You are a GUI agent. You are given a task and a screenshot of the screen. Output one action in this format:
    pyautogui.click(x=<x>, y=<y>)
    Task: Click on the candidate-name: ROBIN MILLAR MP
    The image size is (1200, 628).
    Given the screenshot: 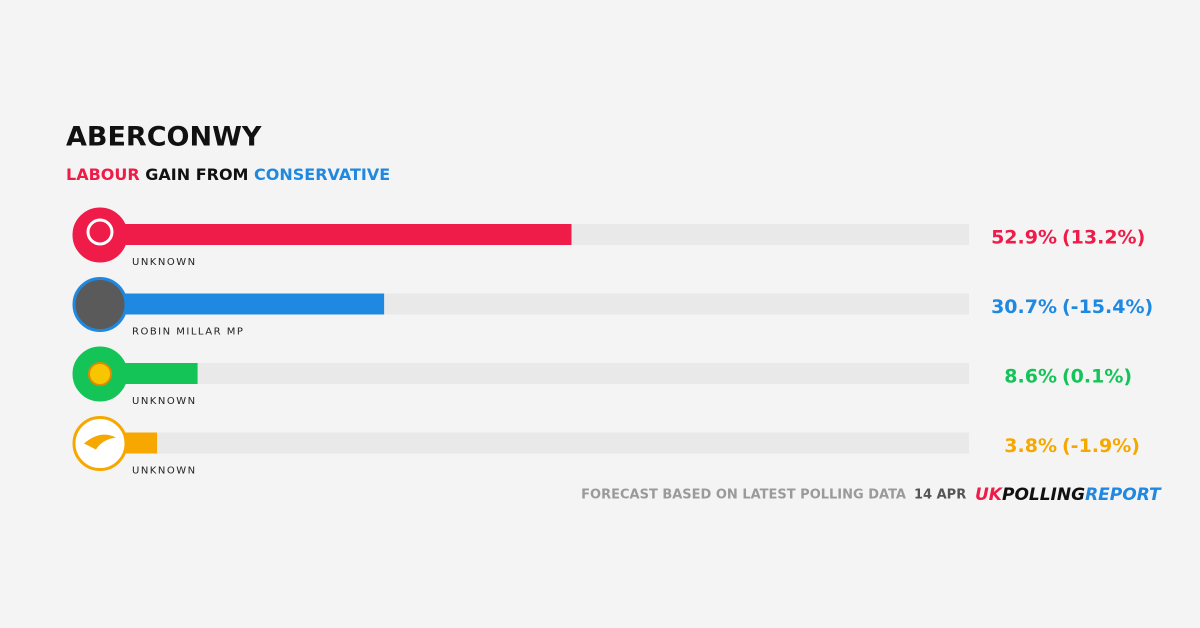 What is the action you would take?
    pyautogui.click(x=188, y=332)
    